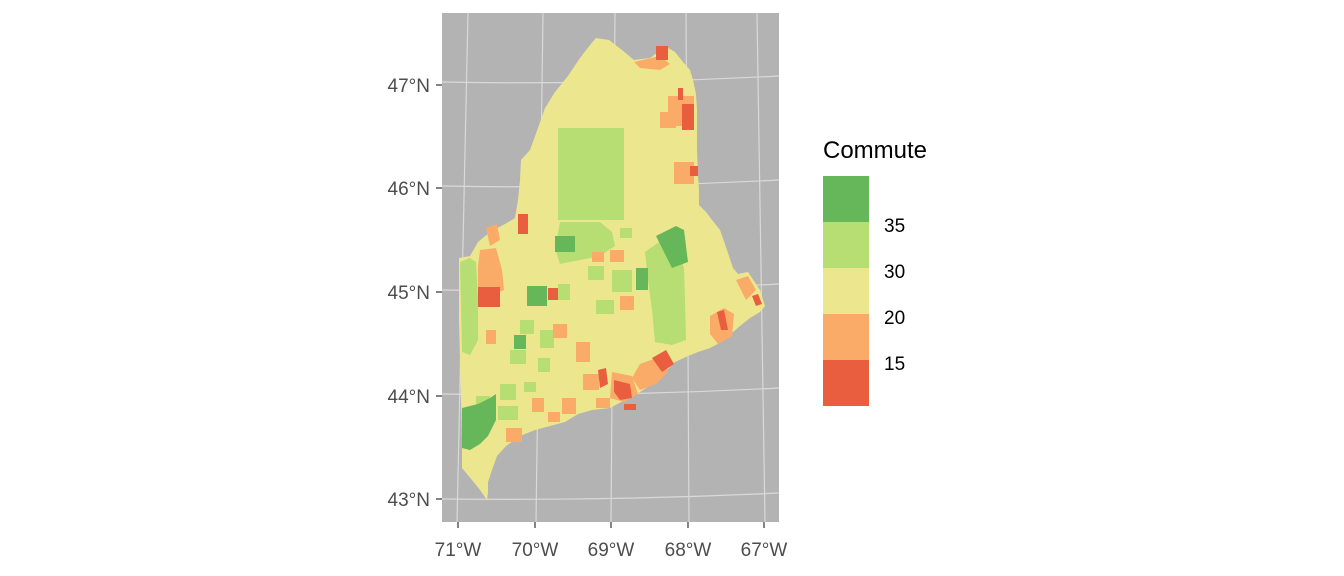 This screenshot has width=1344, height=576. What do you see at coordinates (894, 226) in the screenshot?
I see `legend-label: 35` at bounding box center [894, 226].